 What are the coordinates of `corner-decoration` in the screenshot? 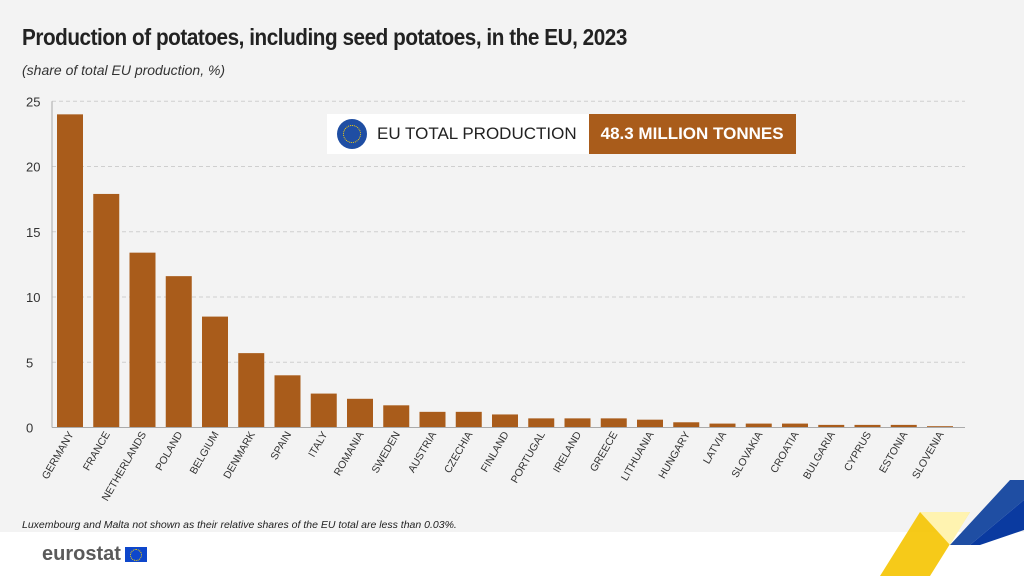 It's located at (952, 528).